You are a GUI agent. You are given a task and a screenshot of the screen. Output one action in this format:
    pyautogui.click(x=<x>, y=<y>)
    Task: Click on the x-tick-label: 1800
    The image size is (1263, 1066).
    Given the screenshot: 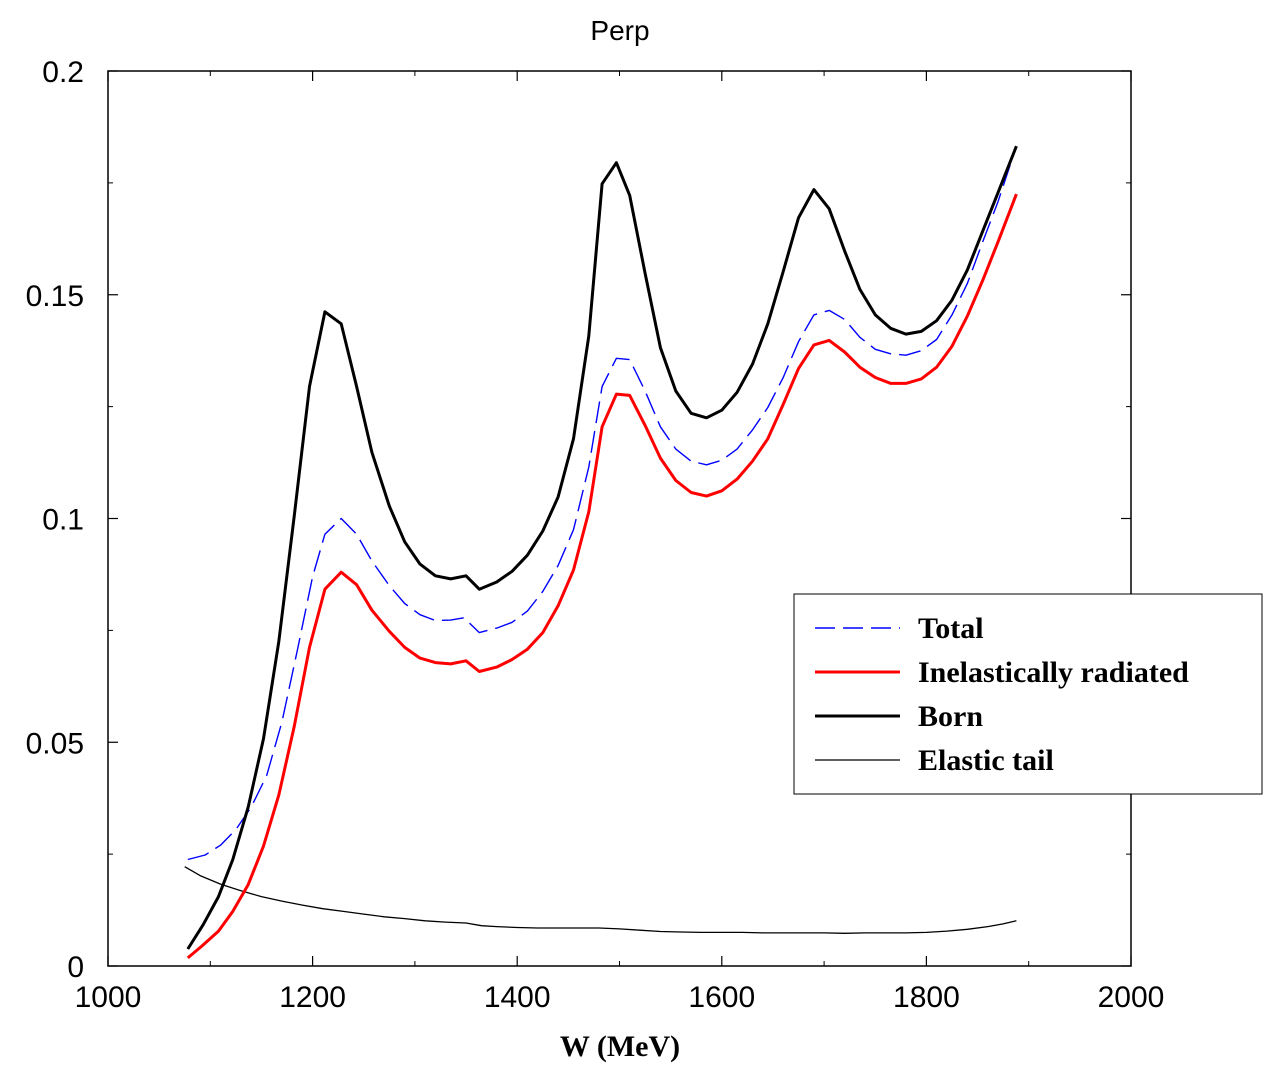 What is the action you would take?
    pyautogui.click(x=926, y=997)
    